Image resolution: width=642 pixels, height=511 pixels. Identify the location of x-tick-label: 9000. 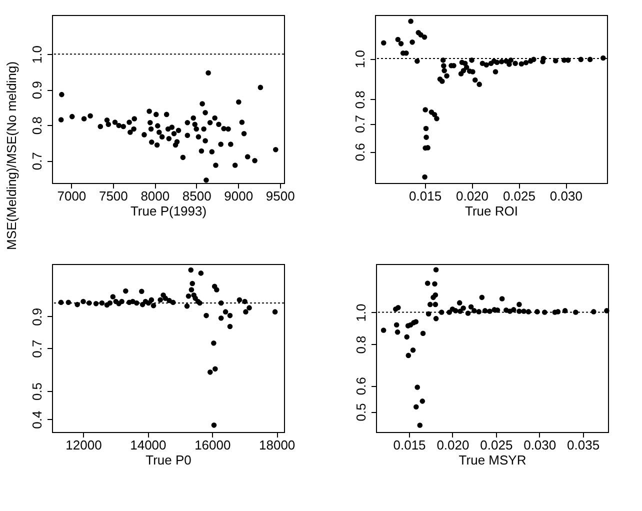
(239, 196).